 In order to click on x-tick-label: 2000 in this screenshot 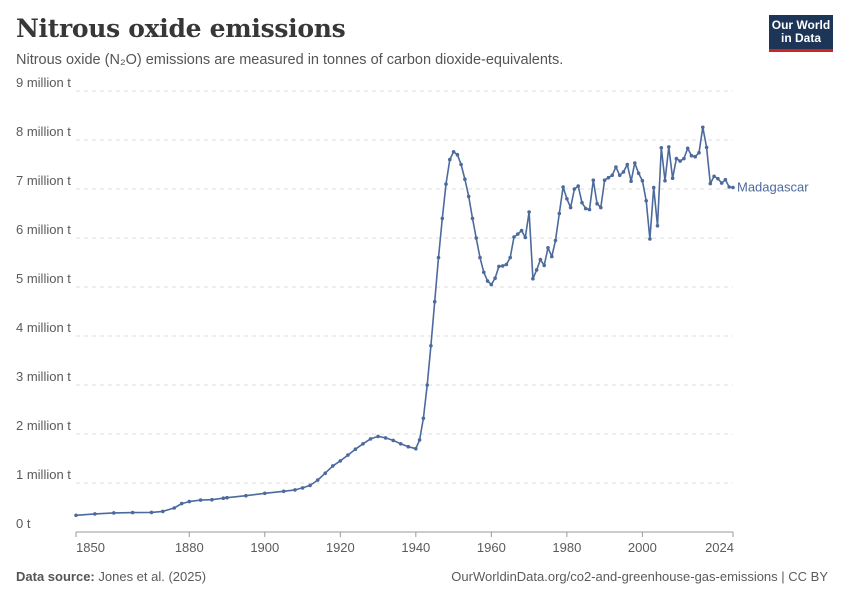, I will do `click(642, 547)`.